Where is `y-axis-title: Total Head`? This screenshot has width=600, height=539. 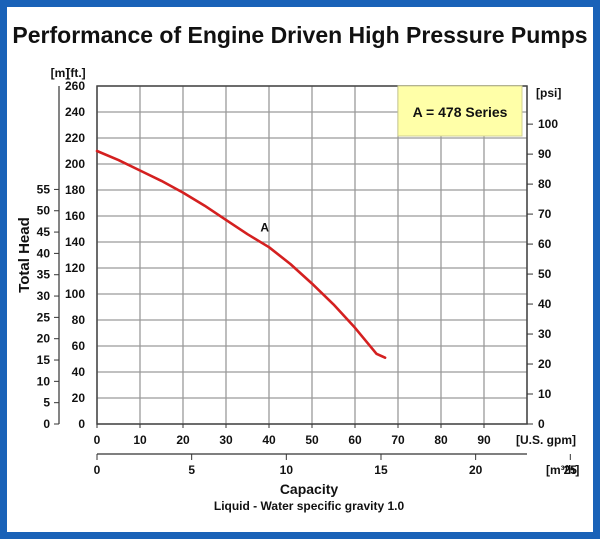
y-axis-title: Total Head is located at coordinates (24, 255).